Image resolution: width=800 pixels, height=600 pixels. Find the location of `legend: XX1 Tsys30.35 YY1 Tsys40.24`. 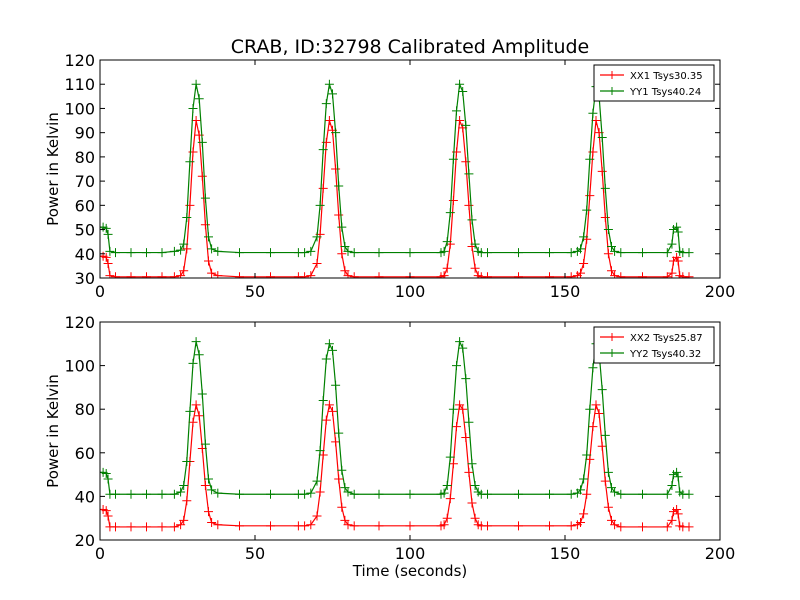

legend: XX1 Tsys30.35 YY1 Tsys40.24 is located at coordinates (654, 83).